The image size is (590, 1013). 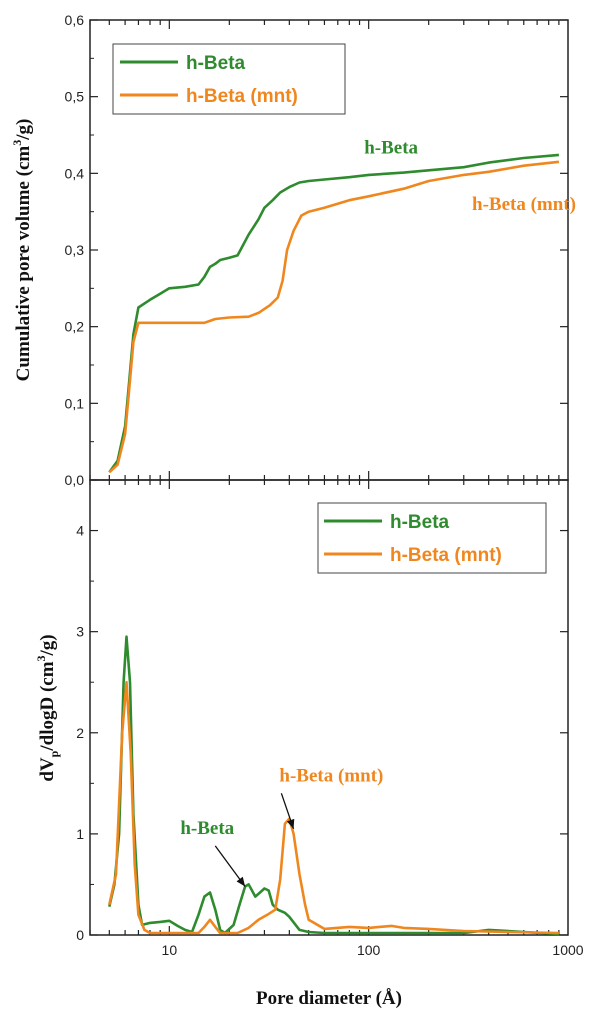 I want to click on bot-y-tick-label: 0, so click(x=80, y=935).